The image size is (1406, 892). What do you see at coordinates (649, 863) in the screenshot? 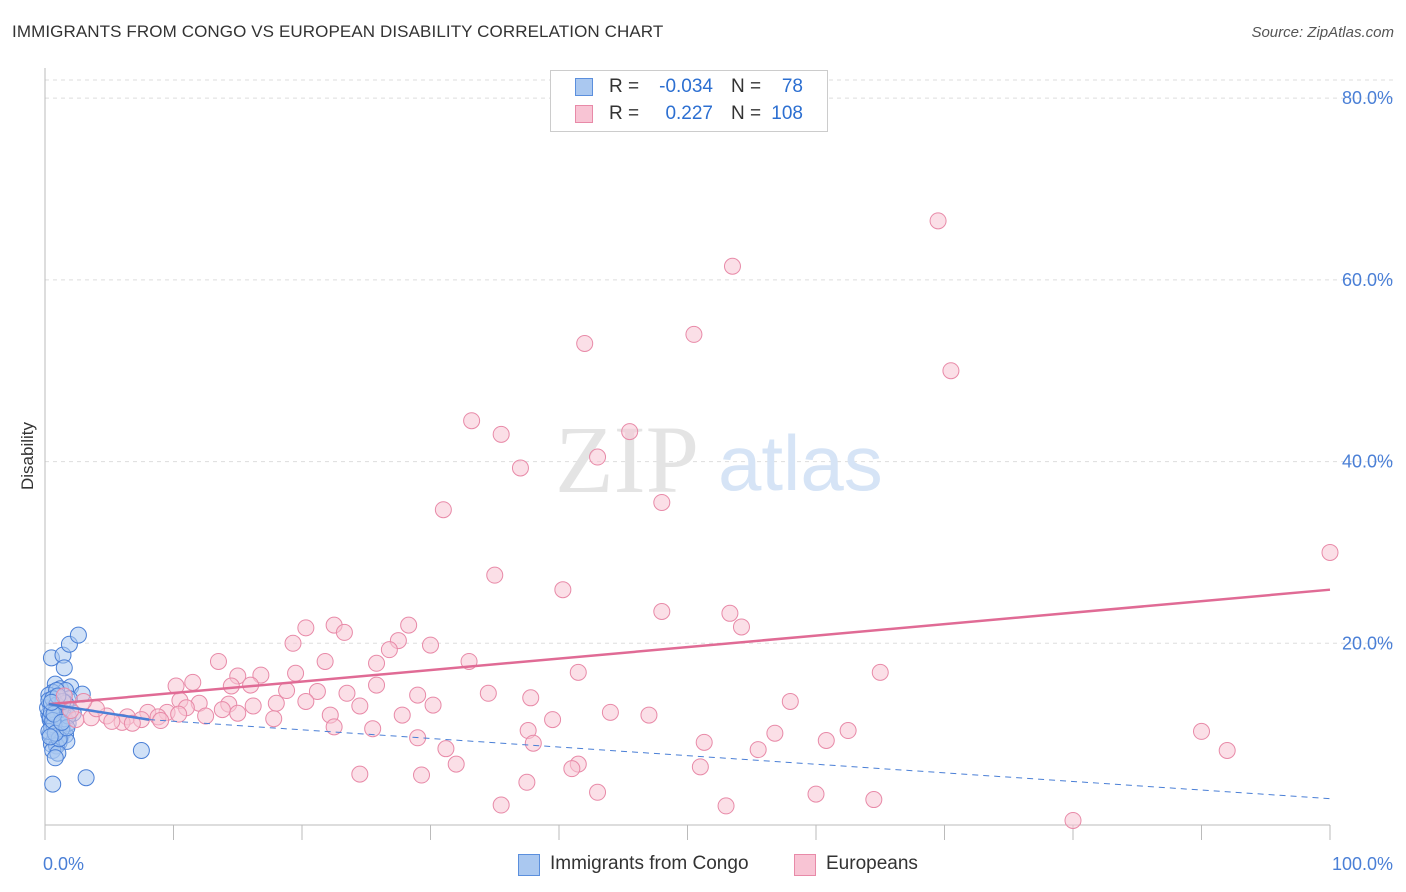
I see `legend-label-congo: Immigrants from Congo` at bounding box center [649, 863].